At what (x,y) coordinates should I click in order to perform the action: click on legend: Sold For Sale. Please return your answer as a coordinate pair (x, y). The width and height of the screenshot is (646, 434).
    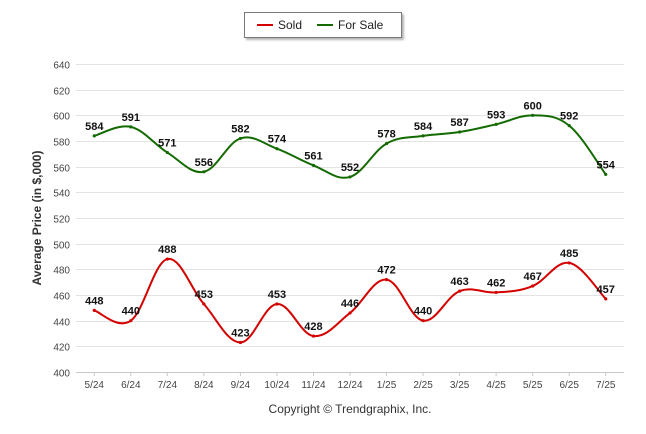
    Looking at the image, I should click on (323, 25).